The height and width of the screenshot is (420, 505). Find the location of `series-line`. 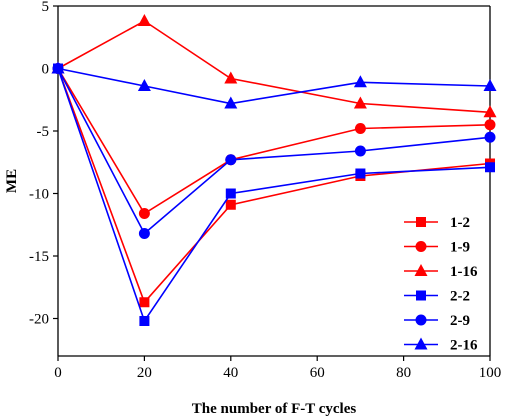

series-line is located at coordinates (274, 86).